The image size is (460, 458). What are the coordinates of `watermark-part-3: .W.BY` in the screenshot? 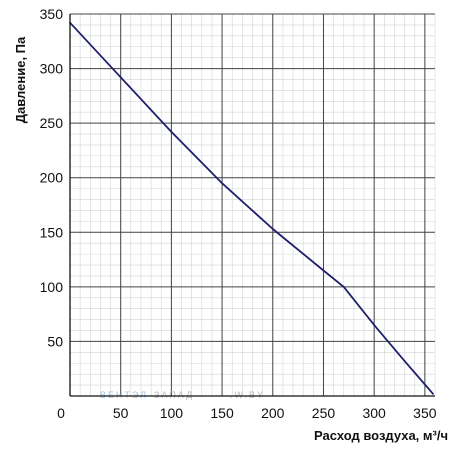 It's located at (247, 395).